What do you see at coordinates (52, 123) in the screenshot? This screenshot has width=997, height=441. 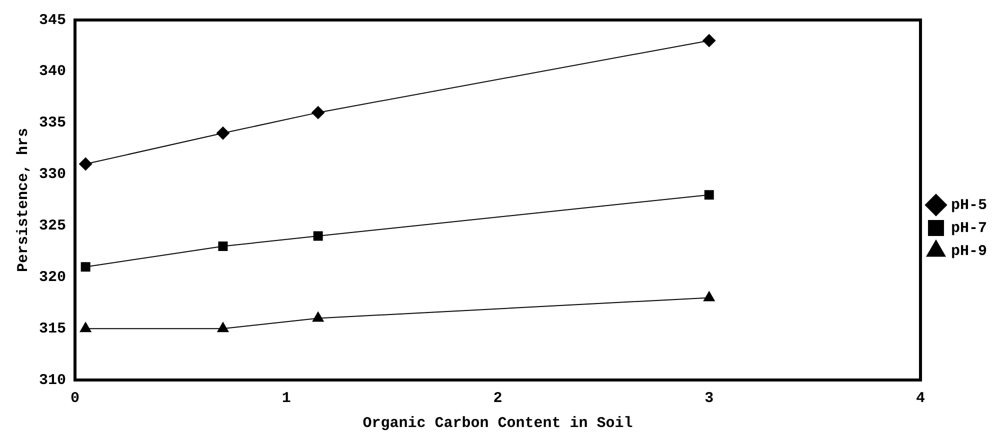 I see `y-tick-label: 335` at bounding box center [52, 123].